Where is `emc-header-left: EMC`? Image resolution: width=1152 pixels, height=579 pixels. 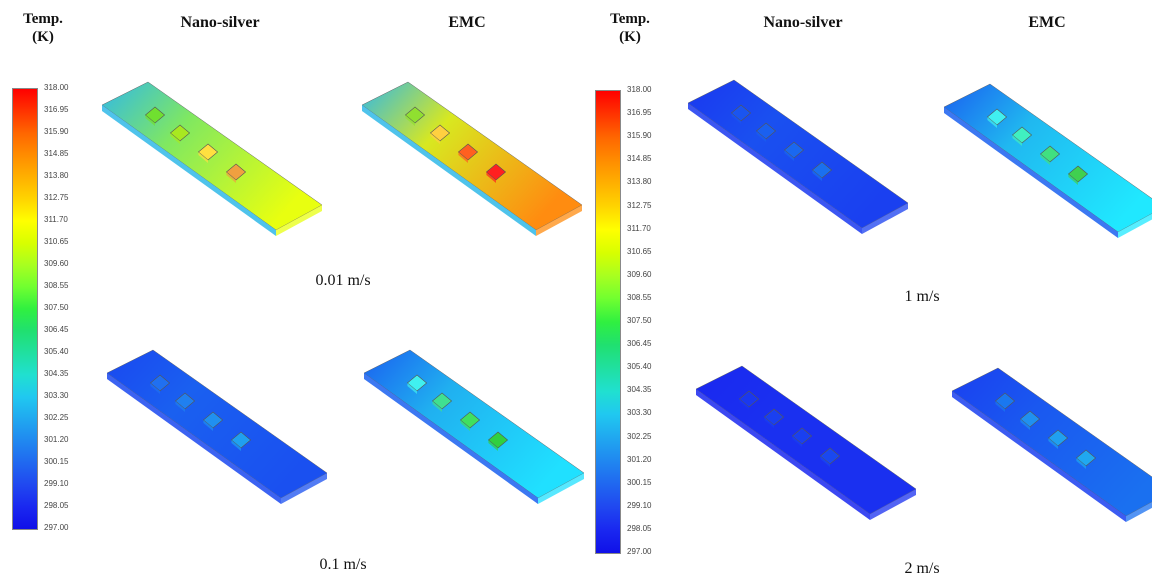 emc-header-left: EMC is located at coordinates (467, 22).